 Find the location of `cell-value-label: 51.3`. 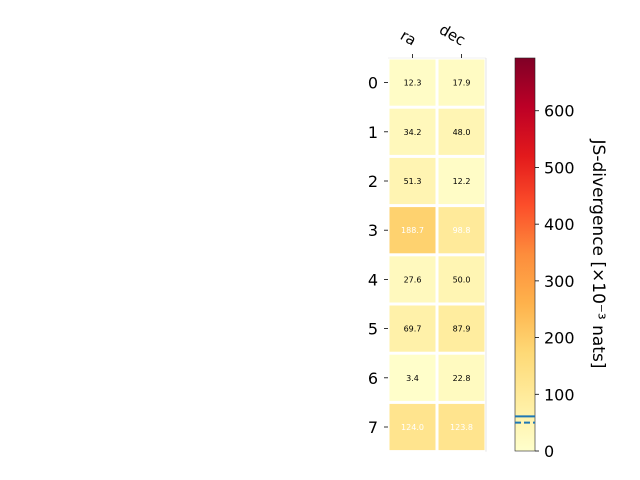

cell-value-label: 51.3 is located at coordinates (413, 181).